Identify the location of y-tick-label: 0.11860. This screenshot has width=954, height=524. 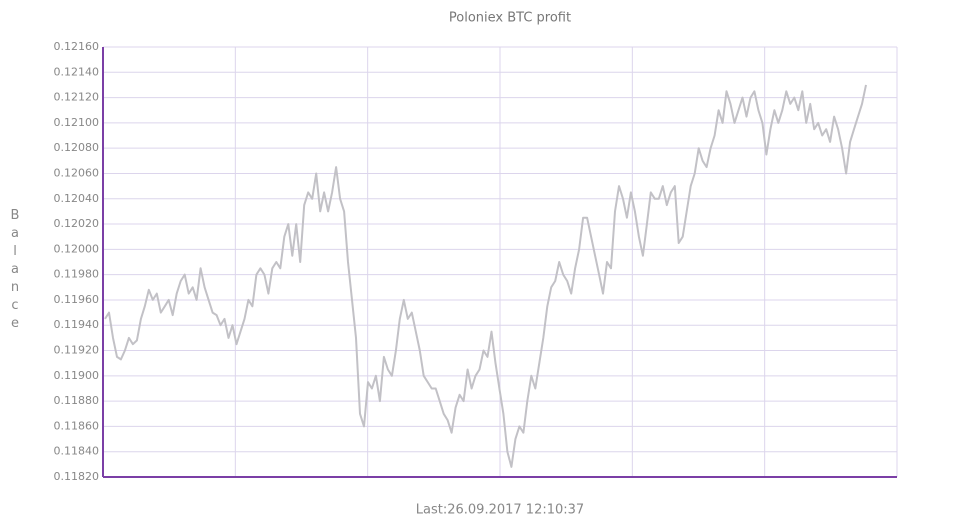
(77, 425).